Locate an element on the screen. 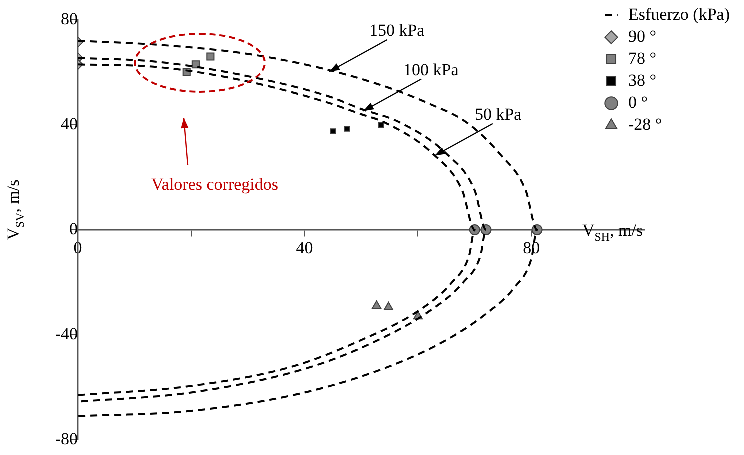 Image resolution: width=744 pixels, height=455 pixels. legend-label: 78 ° is located at coordinates (642, 58).